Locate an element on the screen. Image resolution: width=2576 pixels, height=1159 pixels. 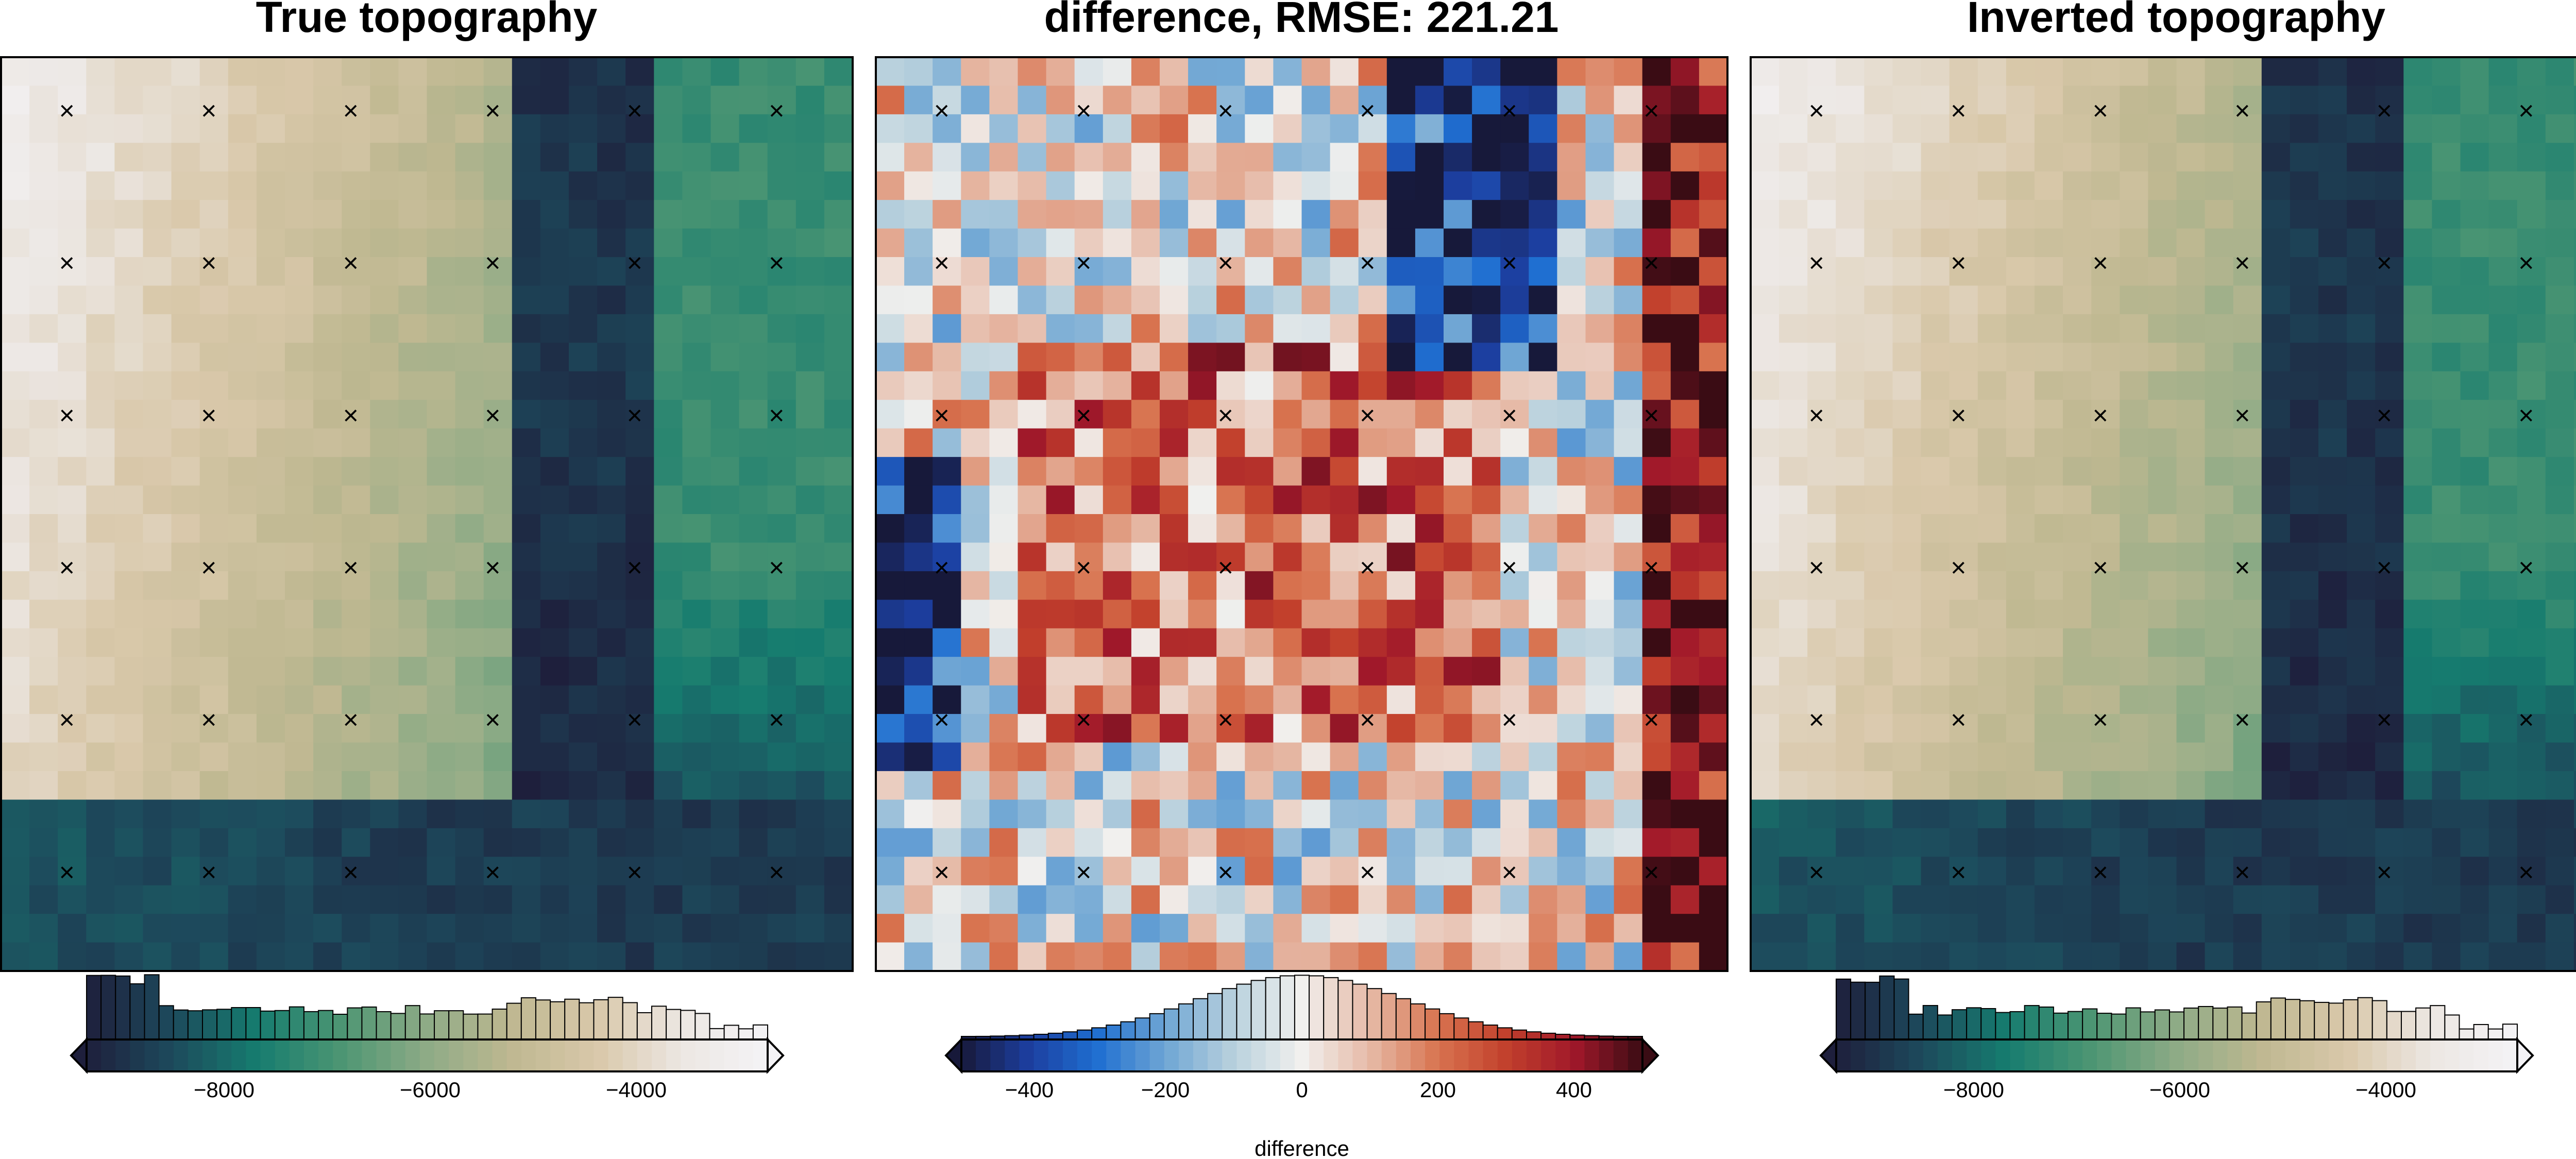
colorbar-extend-high is located at coordinates (776, 1055).